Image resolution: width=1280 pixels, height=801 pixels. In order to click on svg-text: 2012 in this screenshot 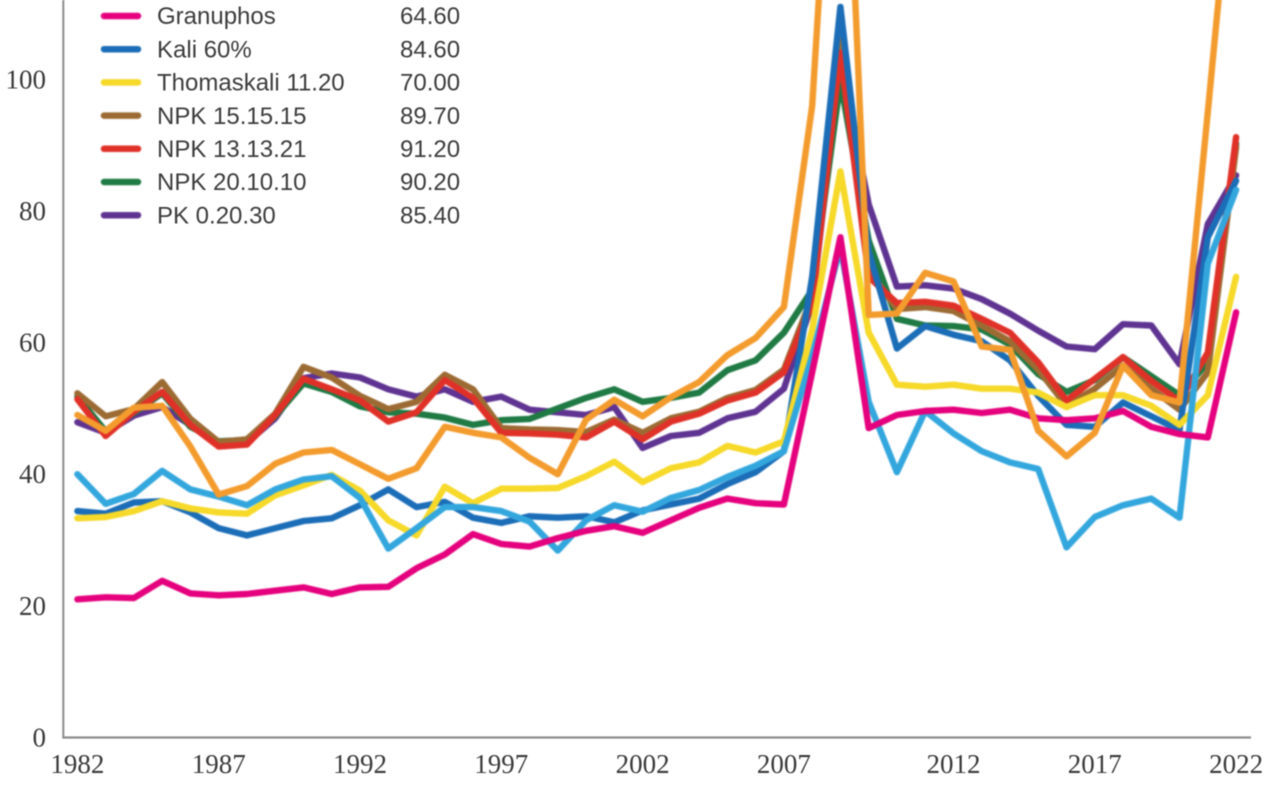, I will do `click(954, 764)`.